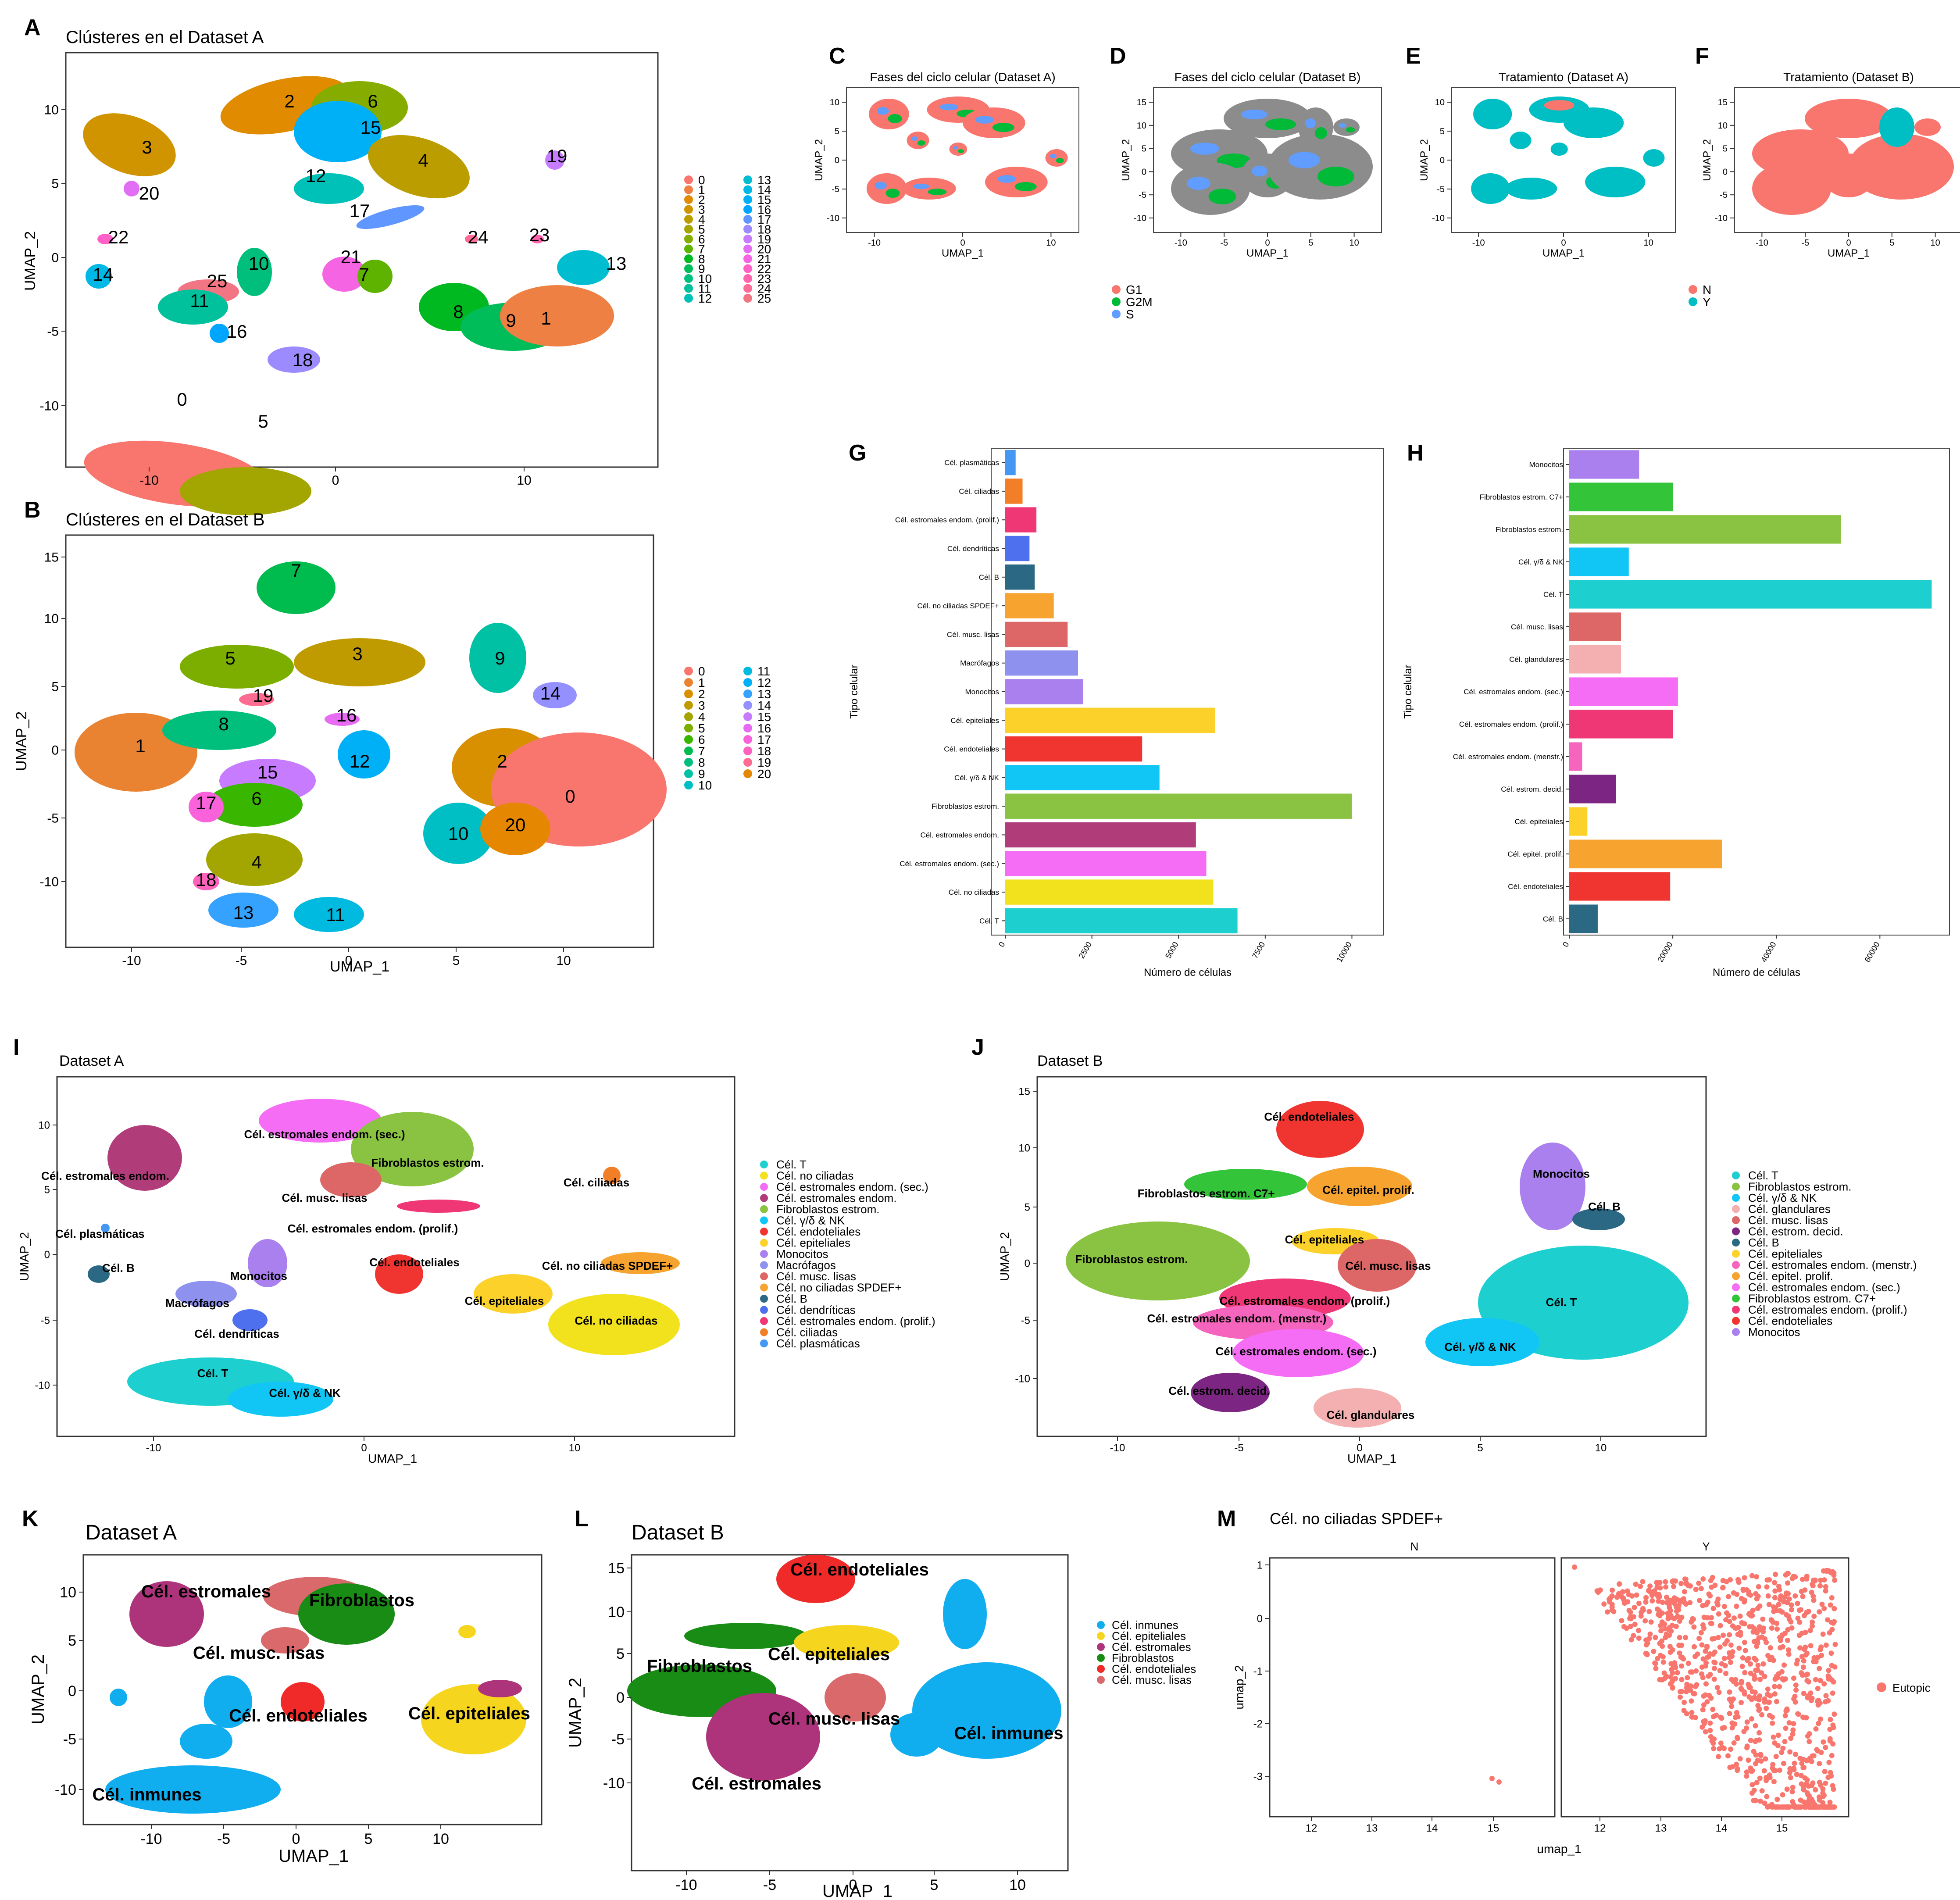  I want to click on cell-type-label: Cél. endoteliales, so click(1309, 1116).